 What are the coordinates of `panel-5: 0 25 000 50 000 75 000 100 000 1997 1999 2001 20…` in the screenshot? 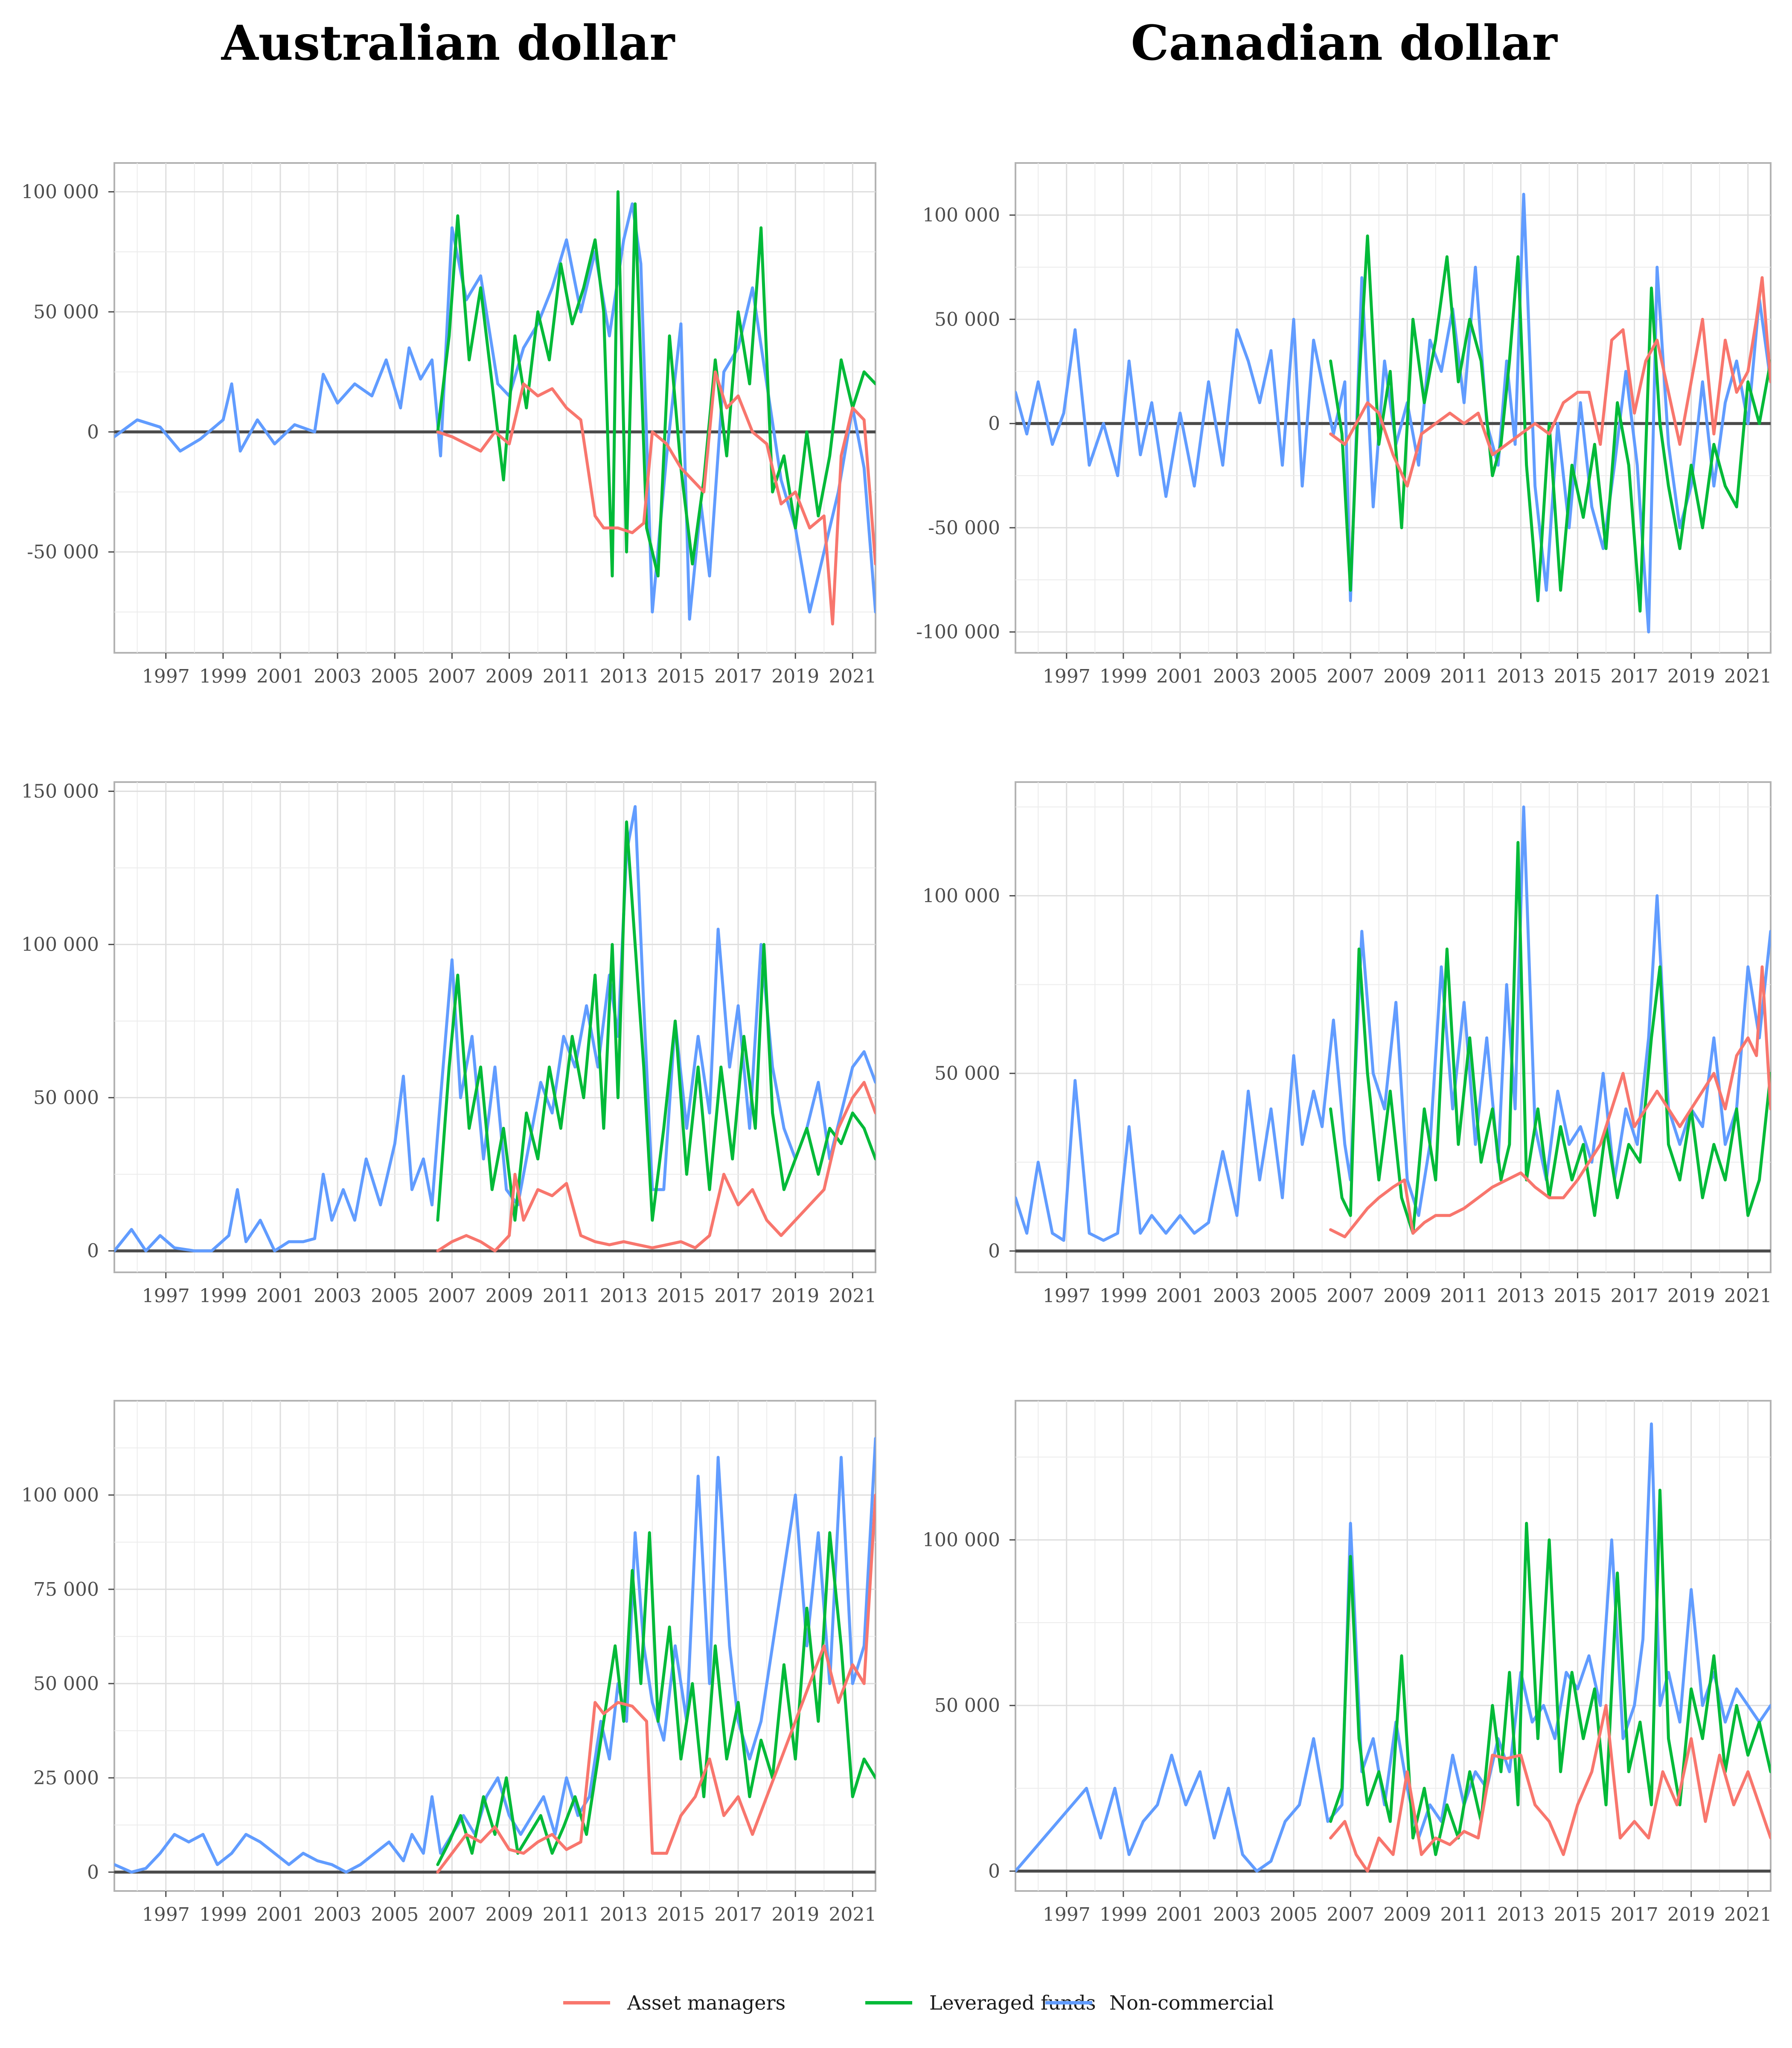 It's located at (449, 1663).